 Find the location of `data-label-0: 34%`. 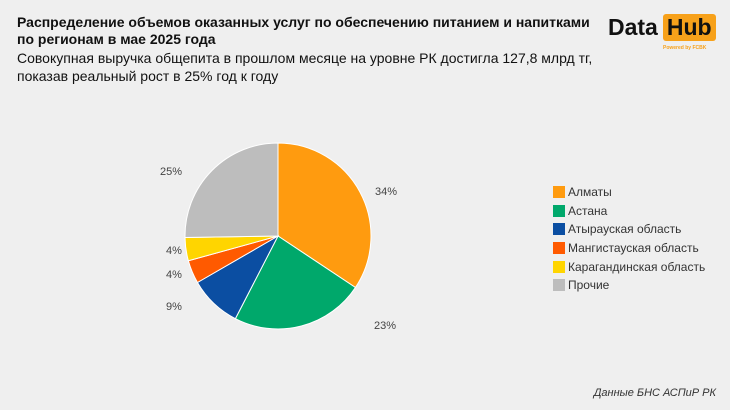

data-label-0: 34% is located at coordinates (386, 192).